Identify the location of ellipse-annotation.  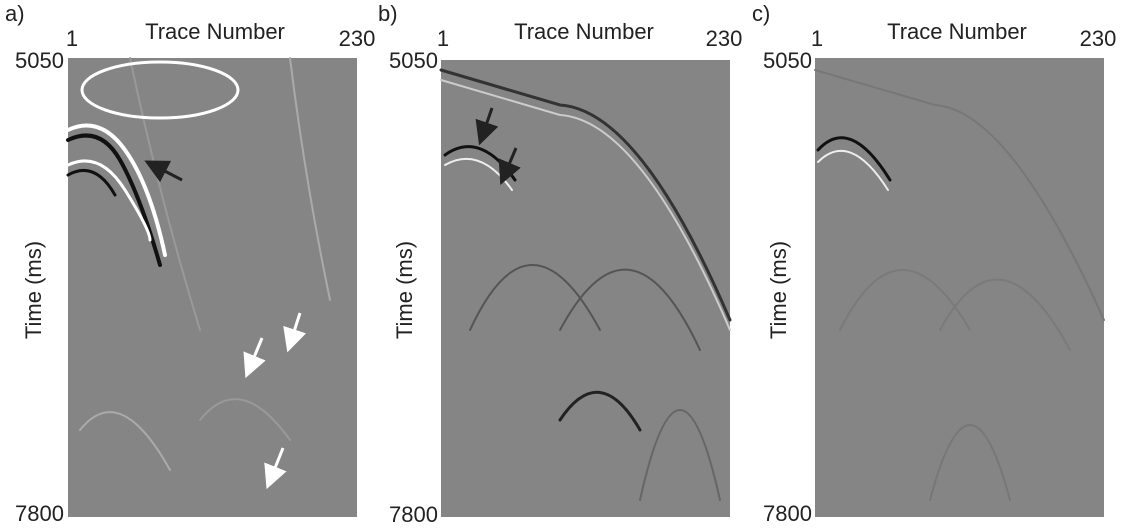
(160, 90).